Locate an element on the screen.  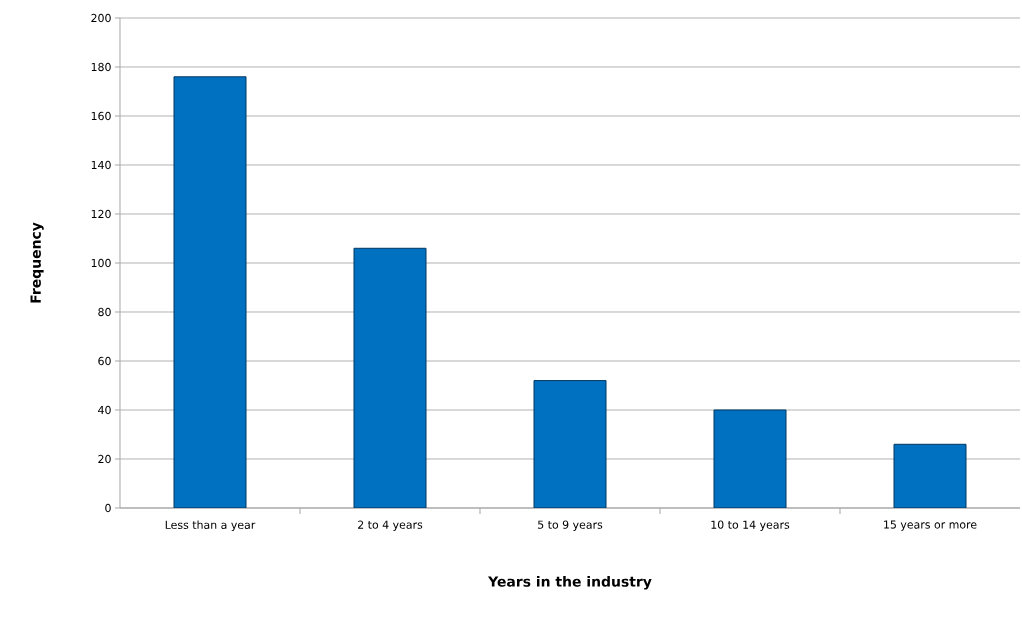
y-tick-label: 80 is located at coordinates (104, 312).